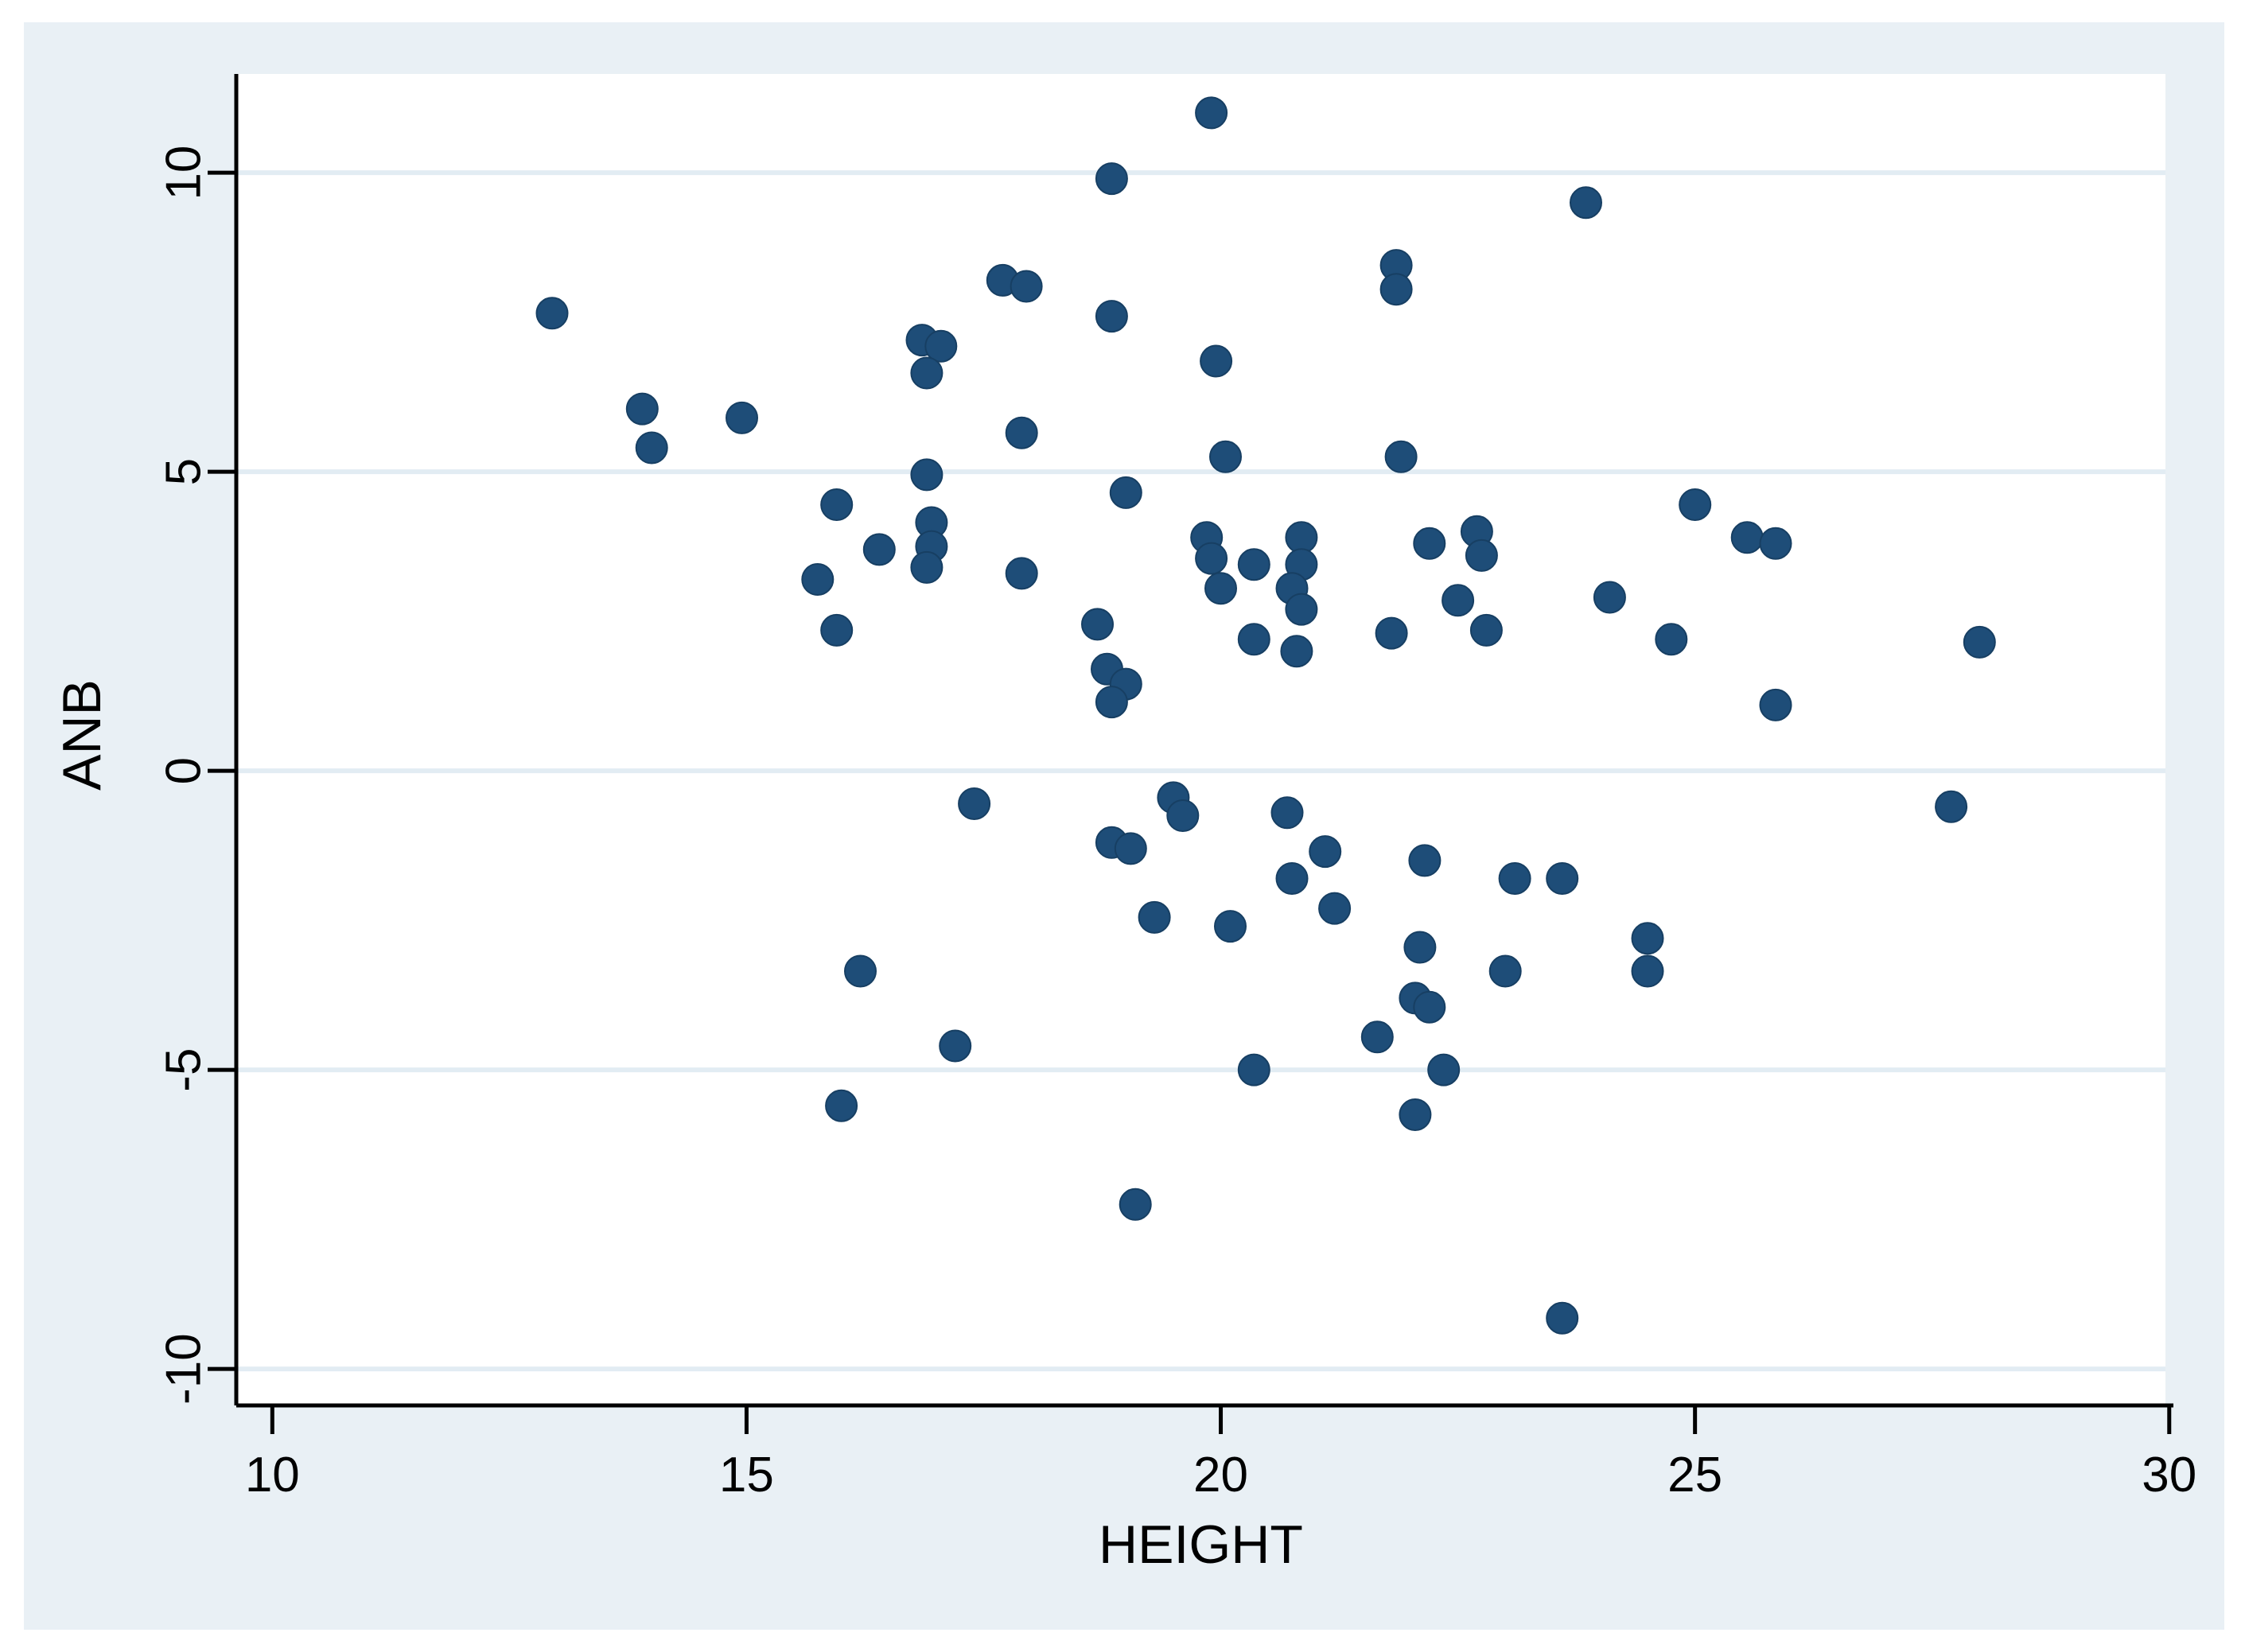 The height and width of the screenshot is (1652, 2245). What do you see at coordinates (82, 735) in the screenshot?
I see `y-axis-title: ANB` at bounding box center [82, 735].